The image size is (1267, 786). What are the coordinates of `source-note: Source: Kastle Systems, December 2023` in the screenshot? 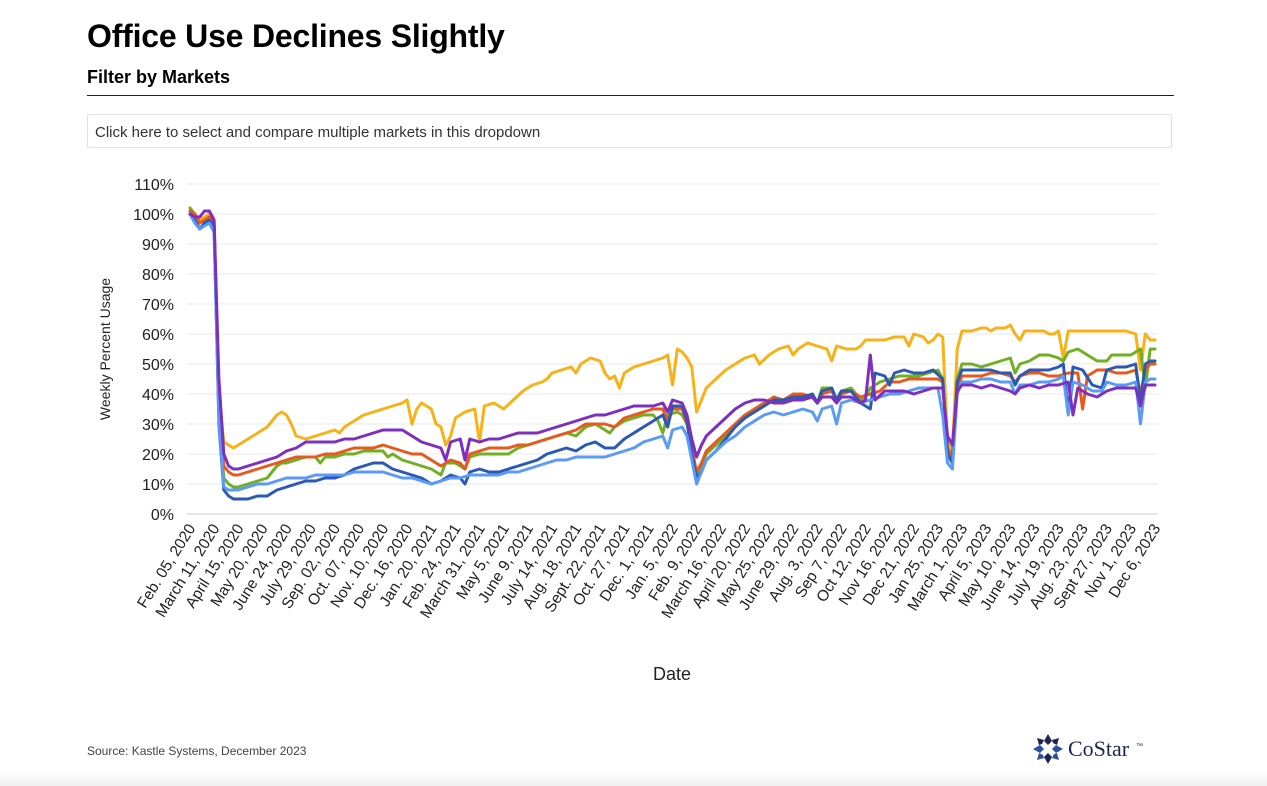 It's located at (197, 751).